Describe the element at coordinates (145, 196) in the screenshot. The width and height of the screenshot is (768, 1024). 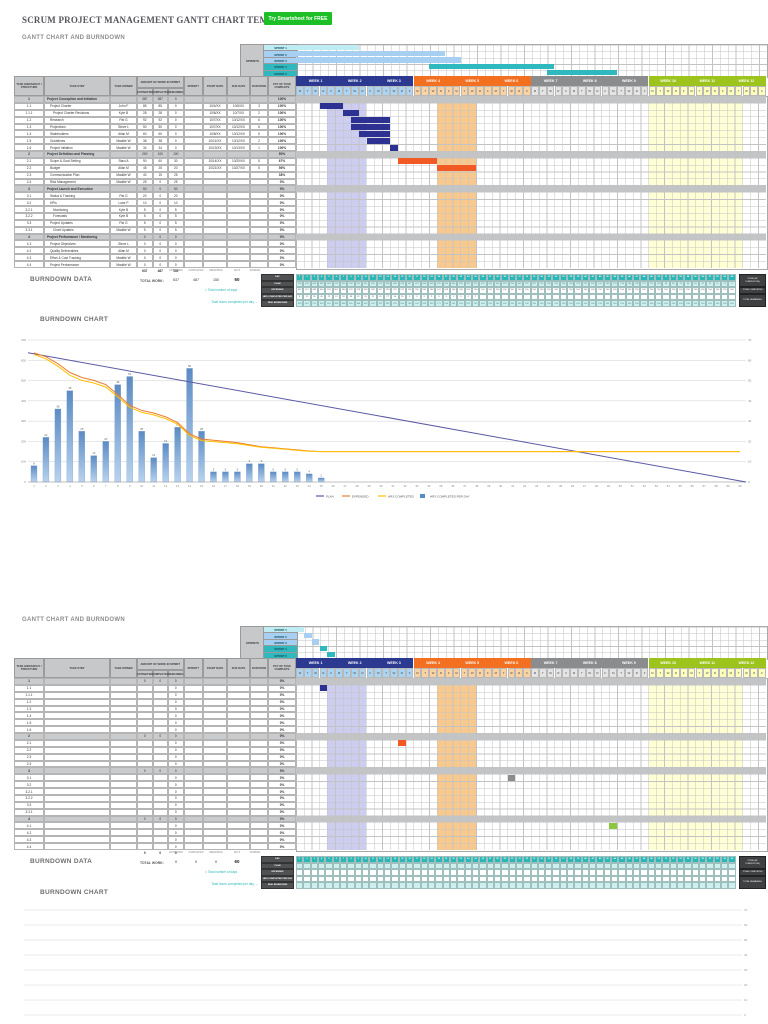
I see `table-cell: 20` at that location.